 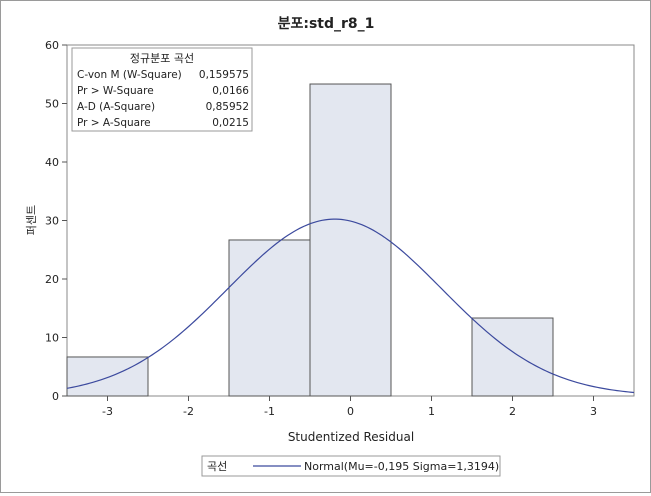 What do you see at coordinates (55, 396) in the screenshot?
I see `y-tick-label: 0` at bounding box center [55, 396].